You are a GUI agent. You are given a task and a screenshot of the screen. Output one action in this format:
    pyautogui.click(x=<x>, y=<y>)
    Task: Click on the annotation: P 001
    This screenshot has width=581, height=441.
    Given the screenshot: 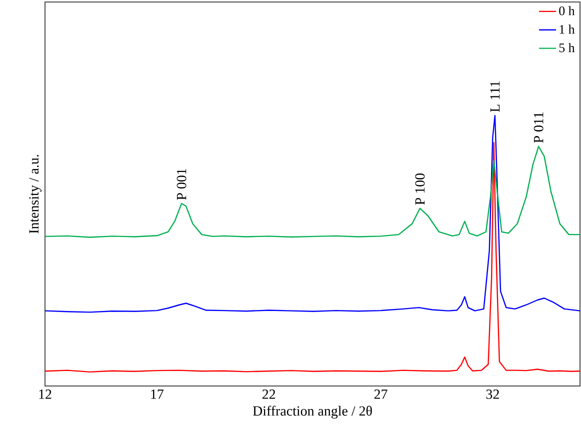 What is the action you would take?
    pyautogui.click(x=181, y=184)
    